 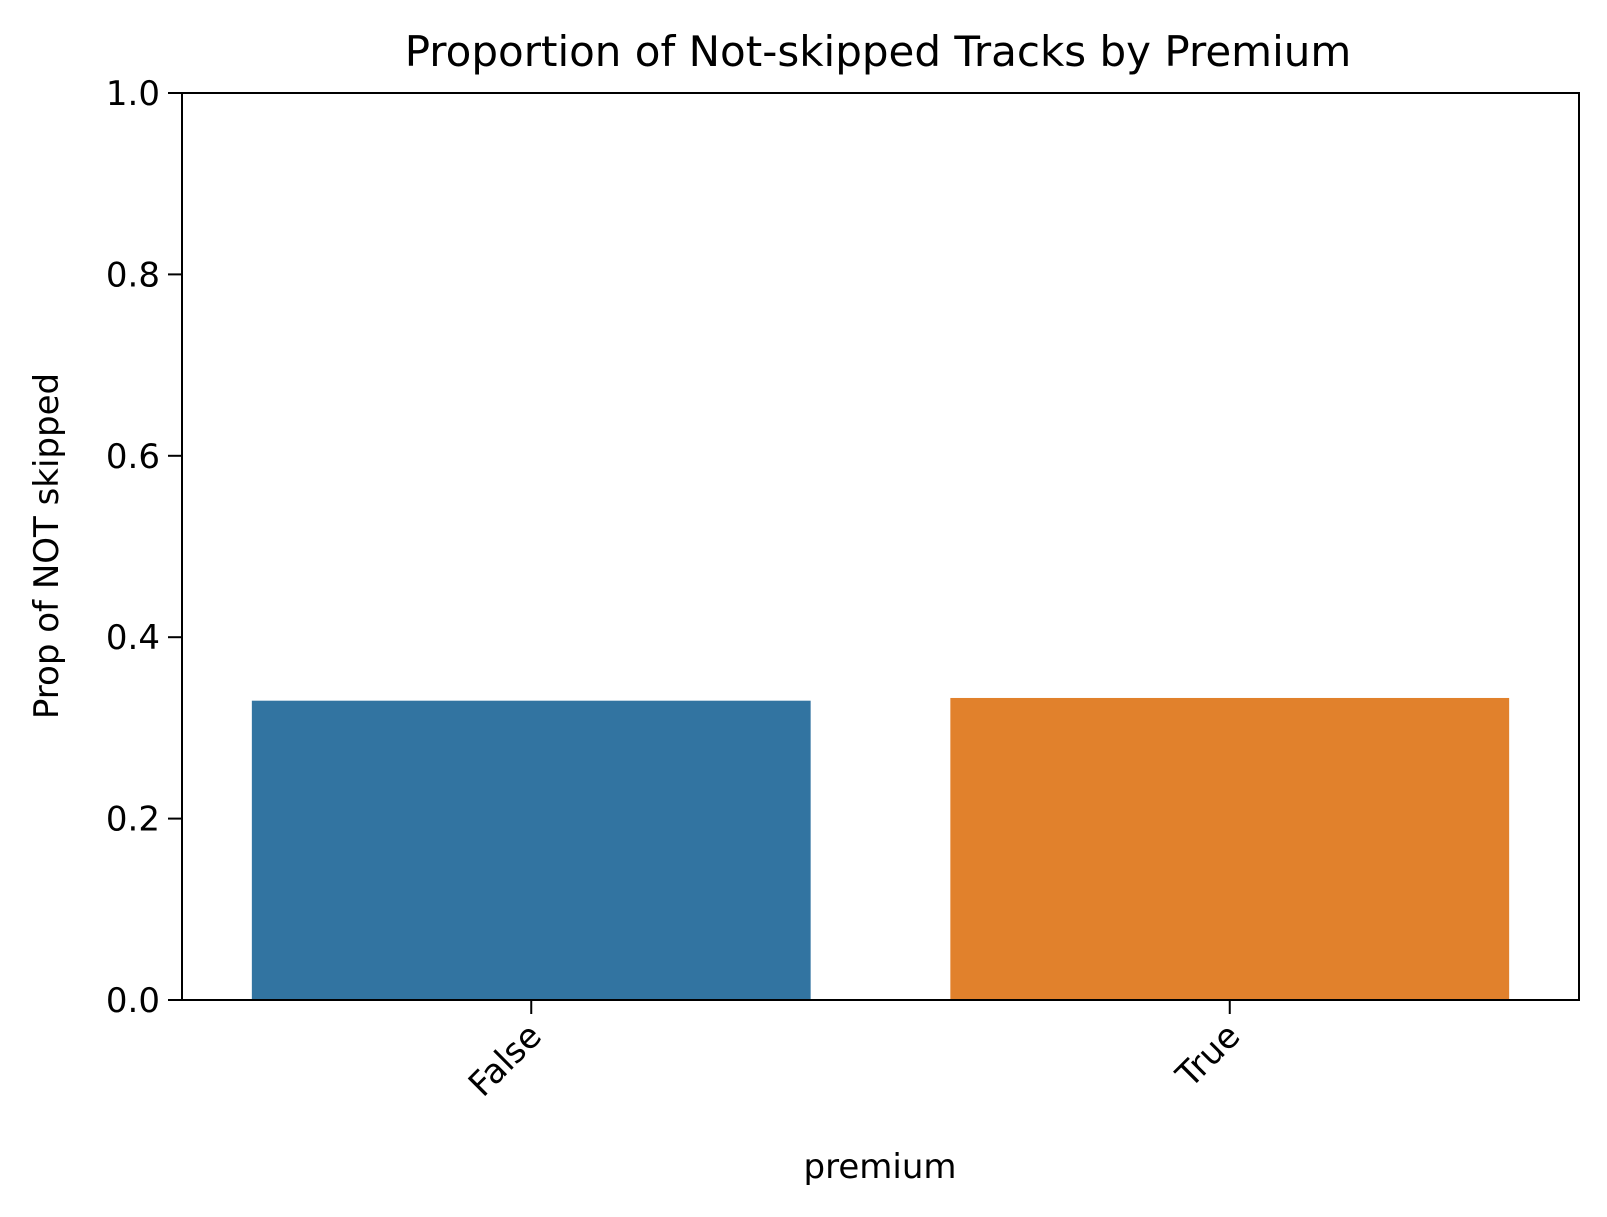 What do you see at coordinates (880, 1167) in the screenshot?
I see `x-axis-label: premium` at bounding box center [880, 1167].